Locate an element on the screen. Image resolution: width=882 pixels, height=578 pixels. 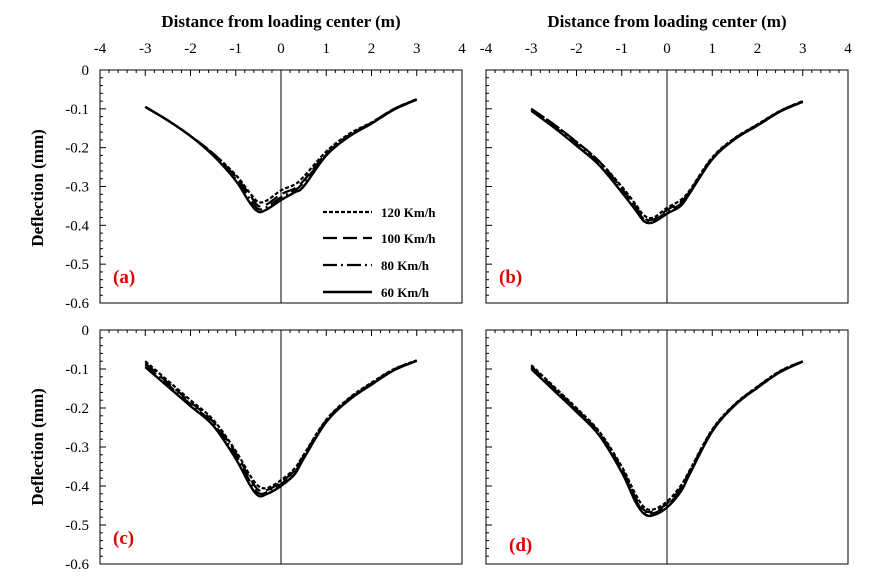
legend-label-60: 60 Km/h is located at coordinates (405, 292).